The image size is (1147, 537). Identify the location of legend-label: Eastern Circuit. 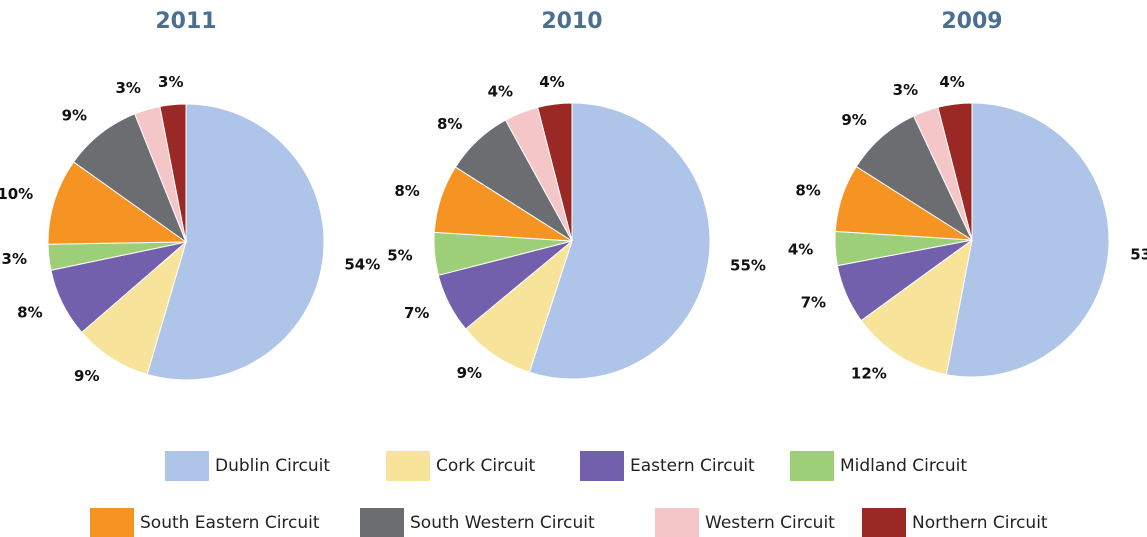
(692, 466).